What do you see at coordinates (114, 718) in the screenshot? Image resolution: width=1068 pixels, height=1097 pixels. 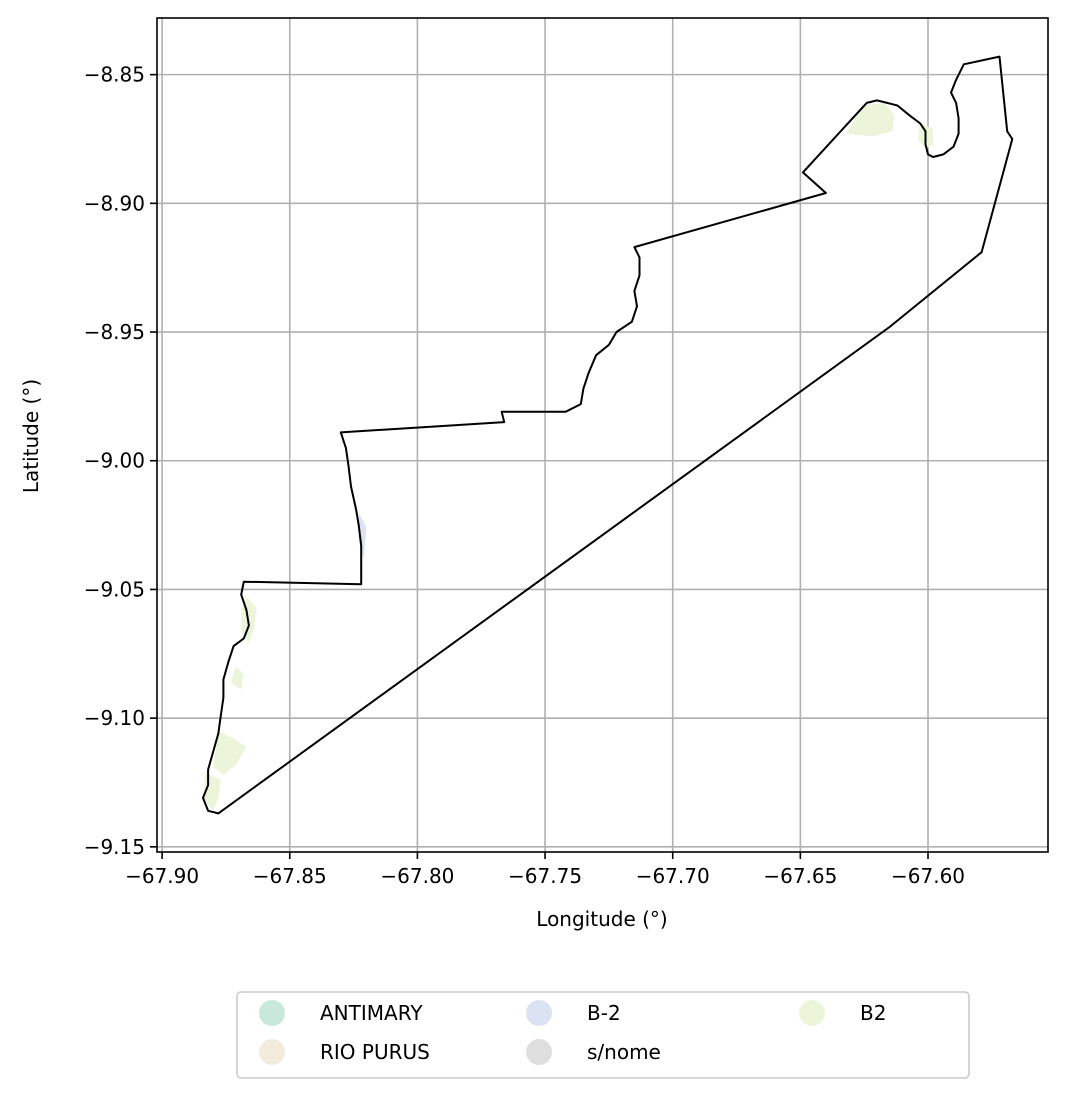 I see `y-tick-label-5: −9.10` at bounding box center [114, 718].